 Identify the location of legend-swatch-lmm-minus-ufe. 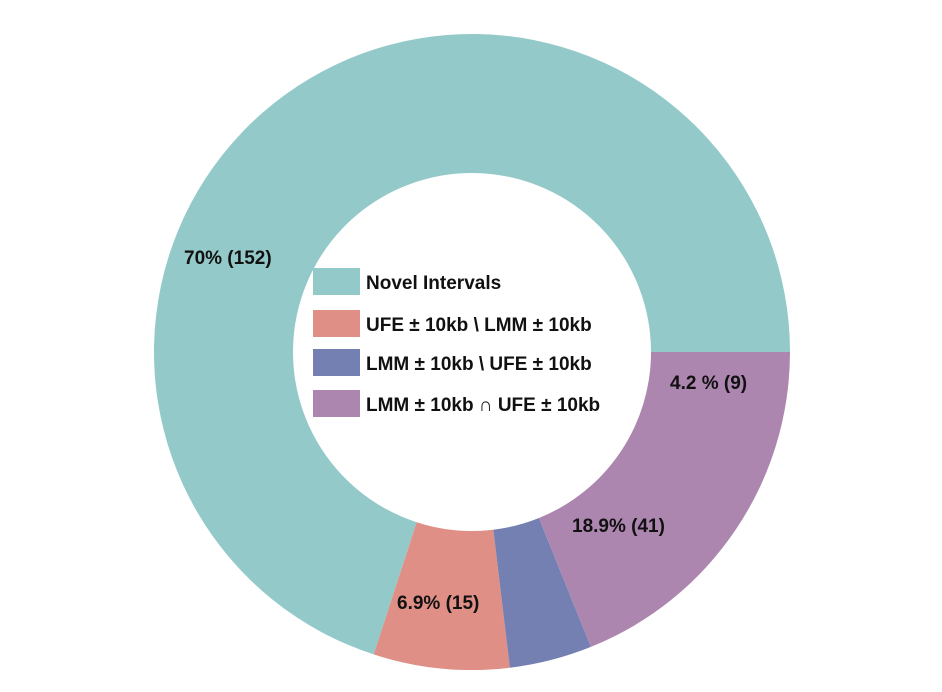
(336, 362).